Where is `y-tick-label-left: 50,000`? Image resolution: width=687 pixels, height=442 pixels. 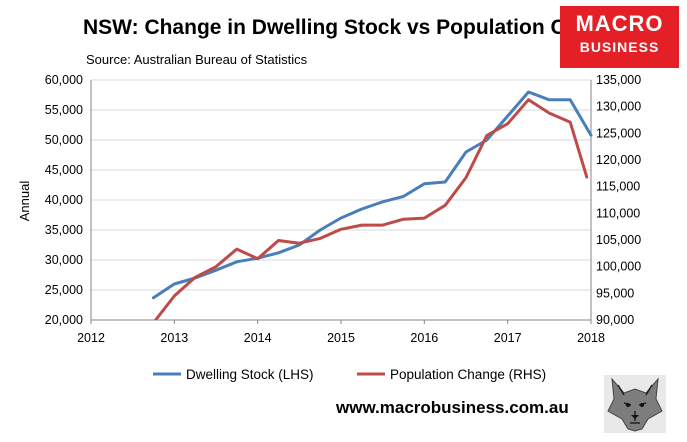 y-tick-label-left: 50,000 is located at coordinates (64, 140).